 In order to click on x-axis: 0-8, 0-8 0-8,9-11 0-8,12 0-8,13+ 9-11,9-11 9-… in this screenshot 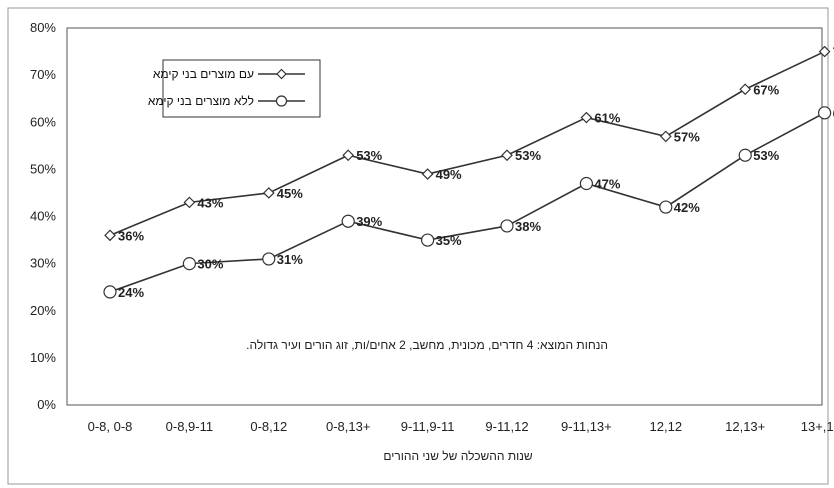, I will do `click(461, 426)`.